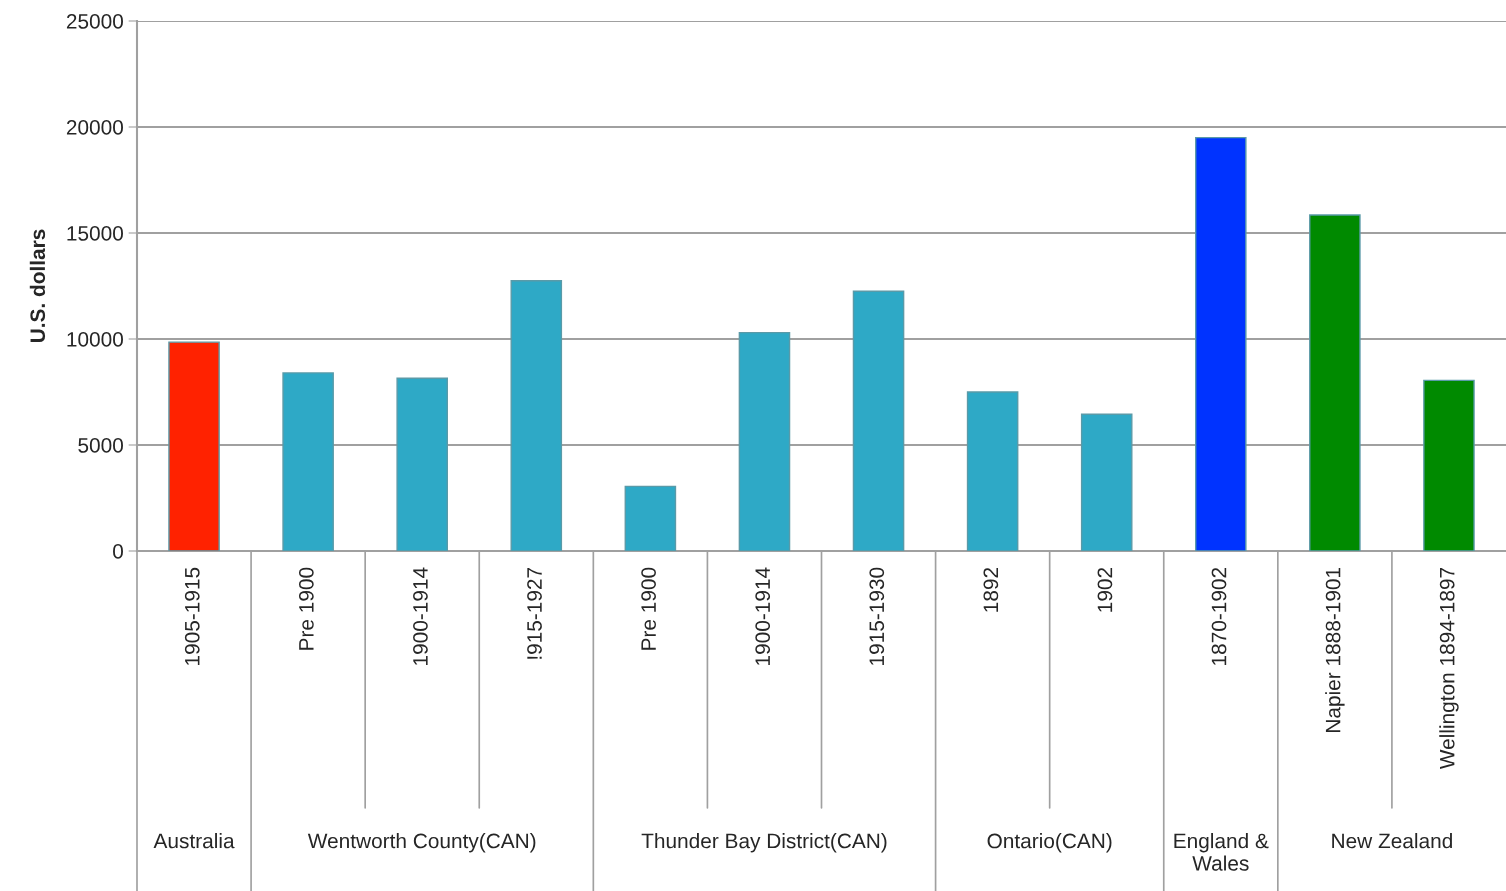  I want to click on y-tick-label: 20000, so click(94, 127).